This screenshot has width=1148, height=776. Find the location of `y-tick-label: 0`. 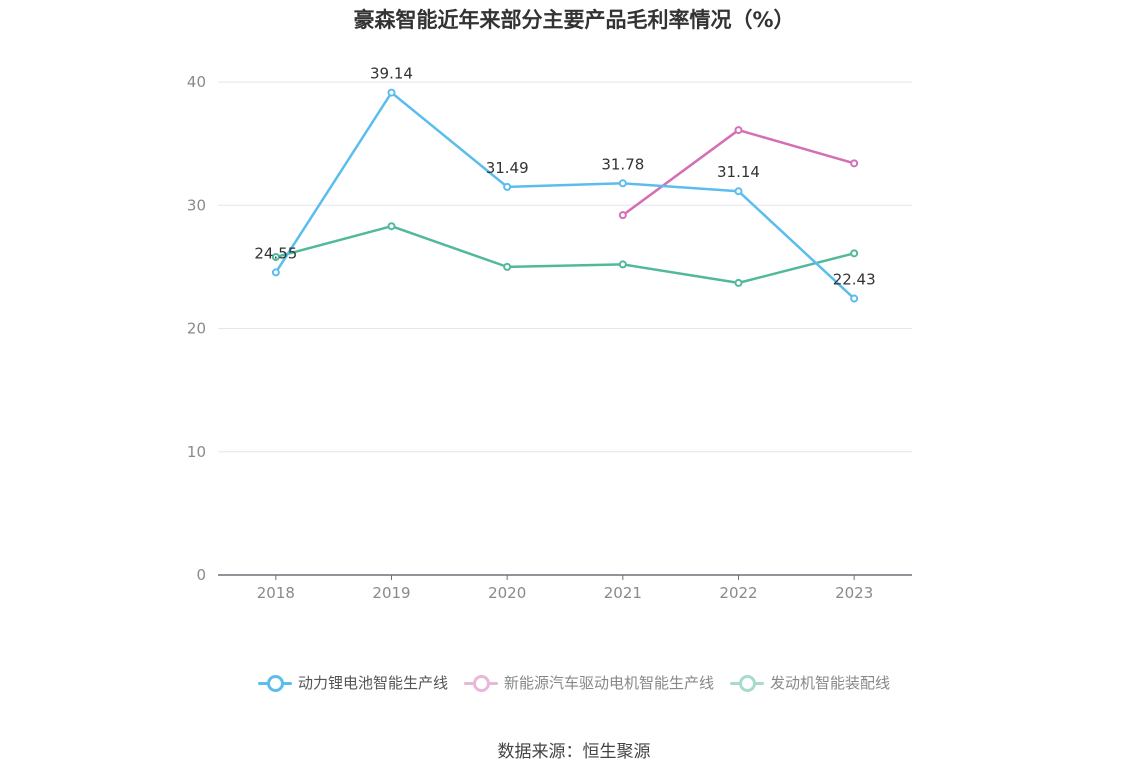

y-tick-label: 0 is located at coordinates (201, 575).